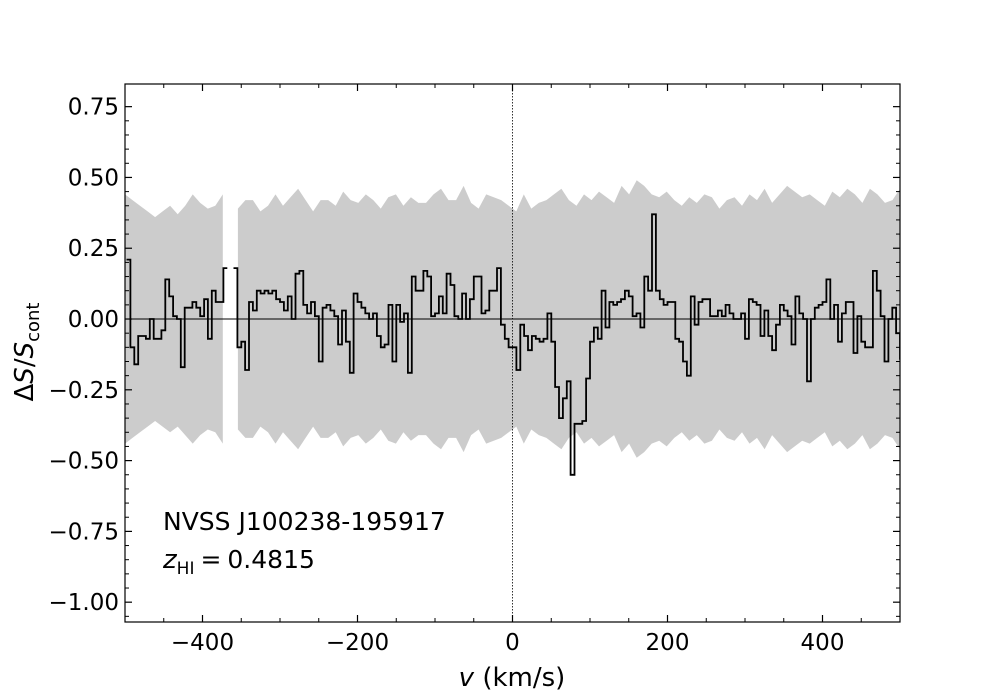  Describe the element at coordinates (668, 643) in the screenshot. I see `x-tick-label: 200` at that location.